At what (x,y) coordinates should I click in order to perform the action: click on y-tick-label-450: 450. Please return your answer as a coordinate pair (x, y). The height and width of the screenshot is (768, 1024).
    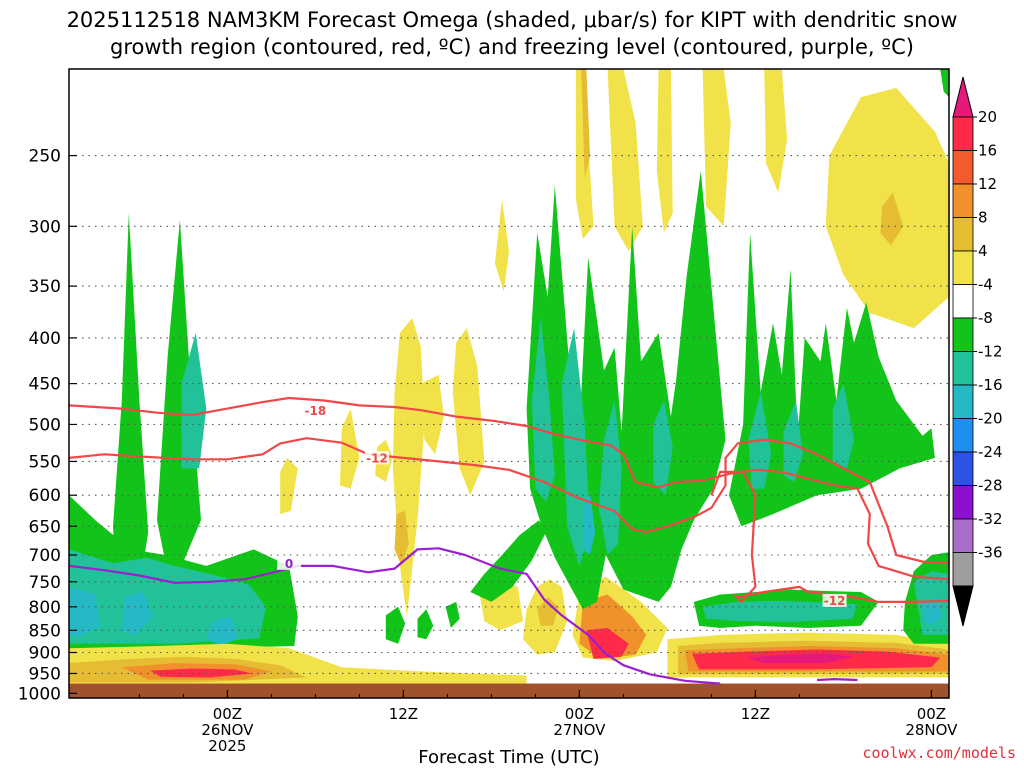
    Looking at the image, I should click on (45, 385).